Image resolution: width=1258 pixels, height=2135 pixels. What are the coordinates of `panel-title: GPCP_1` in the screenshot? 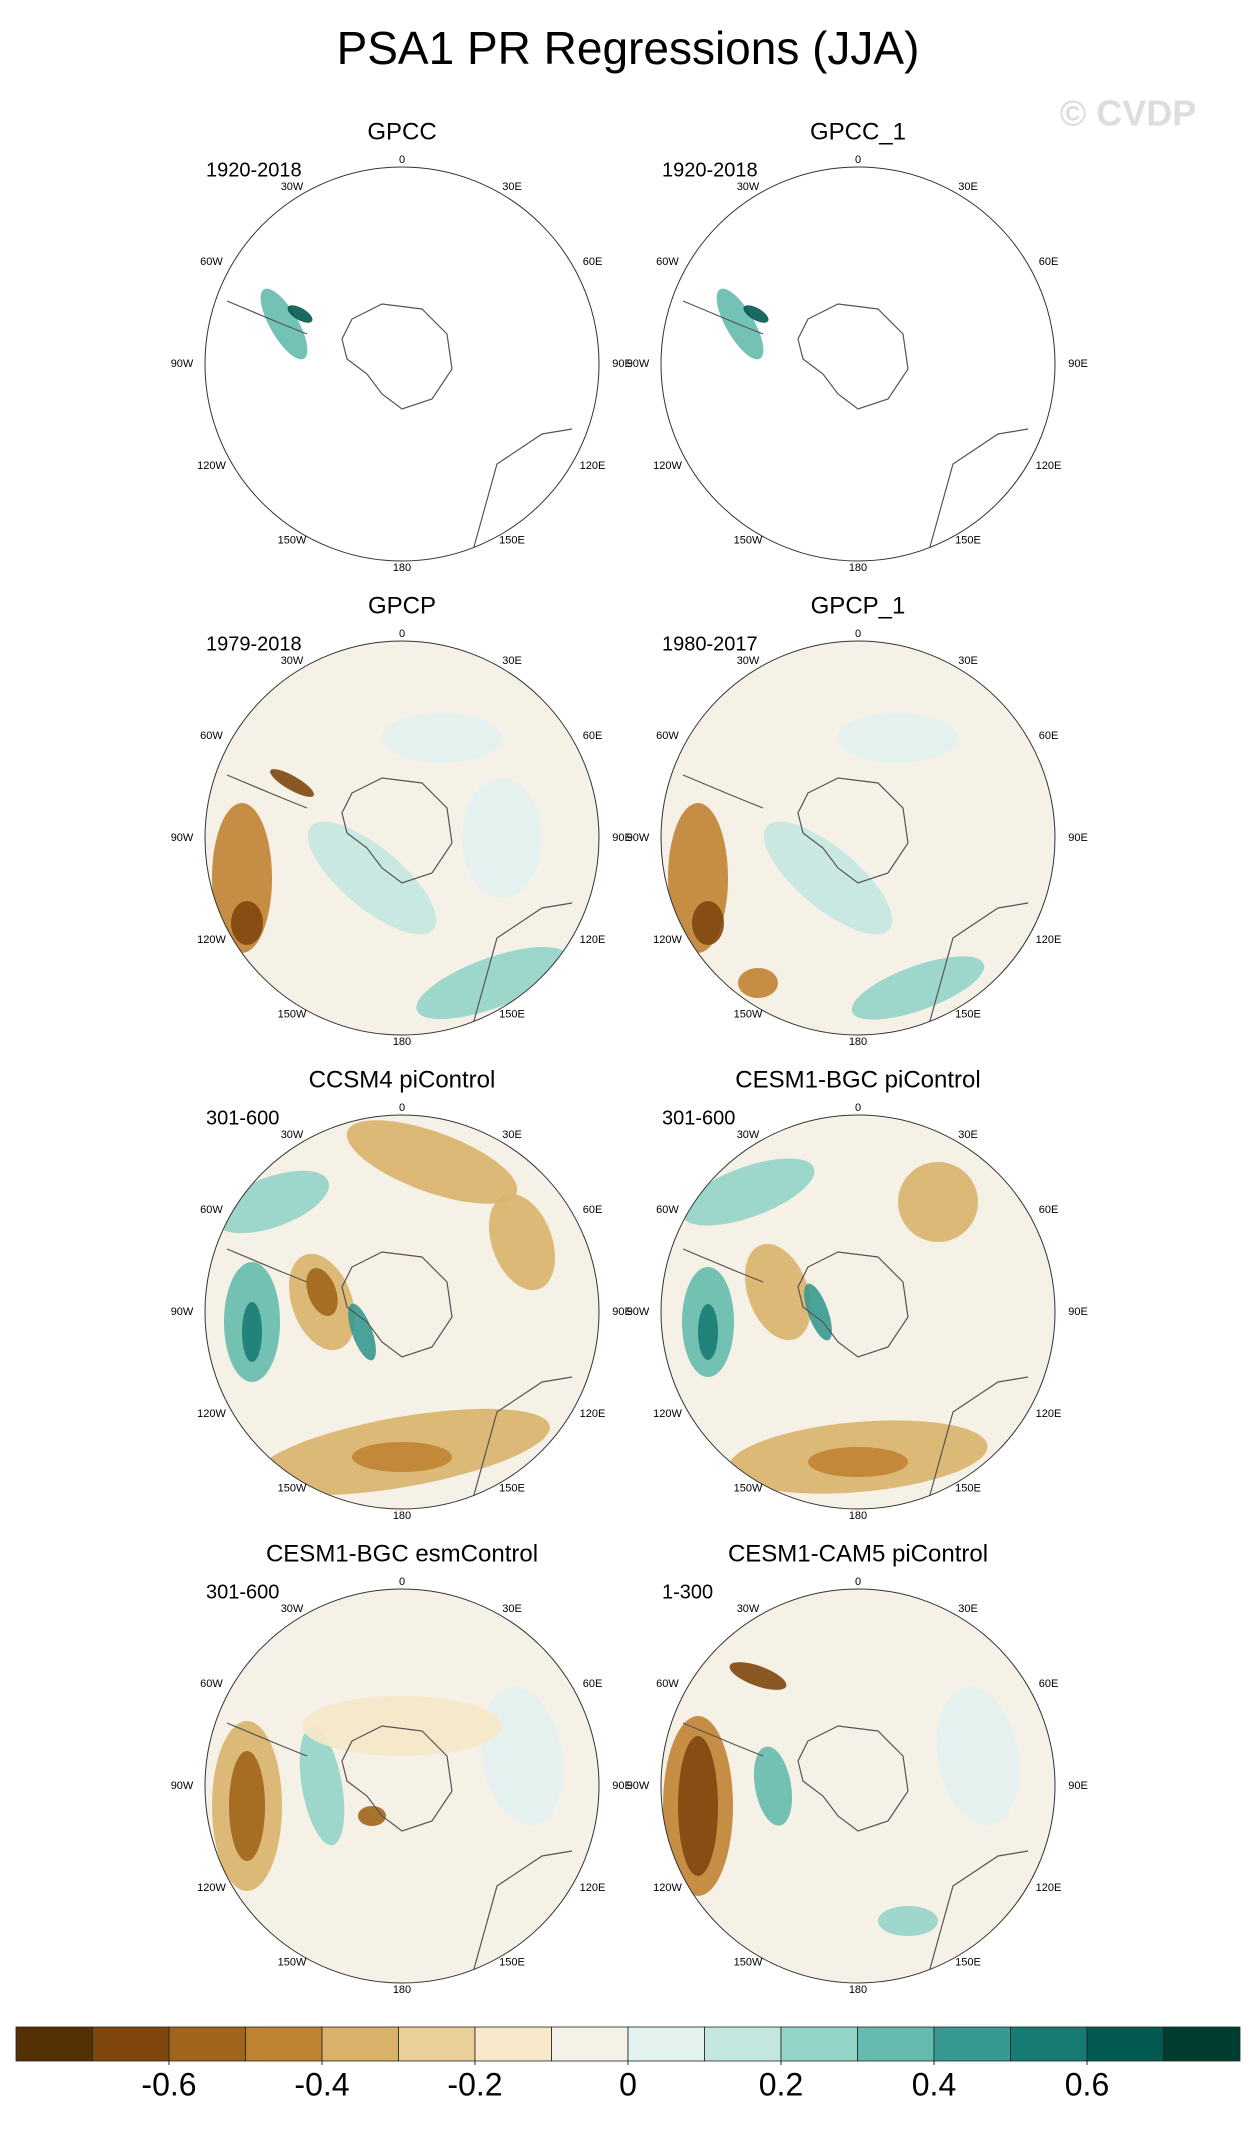 It's located at (858, 605).